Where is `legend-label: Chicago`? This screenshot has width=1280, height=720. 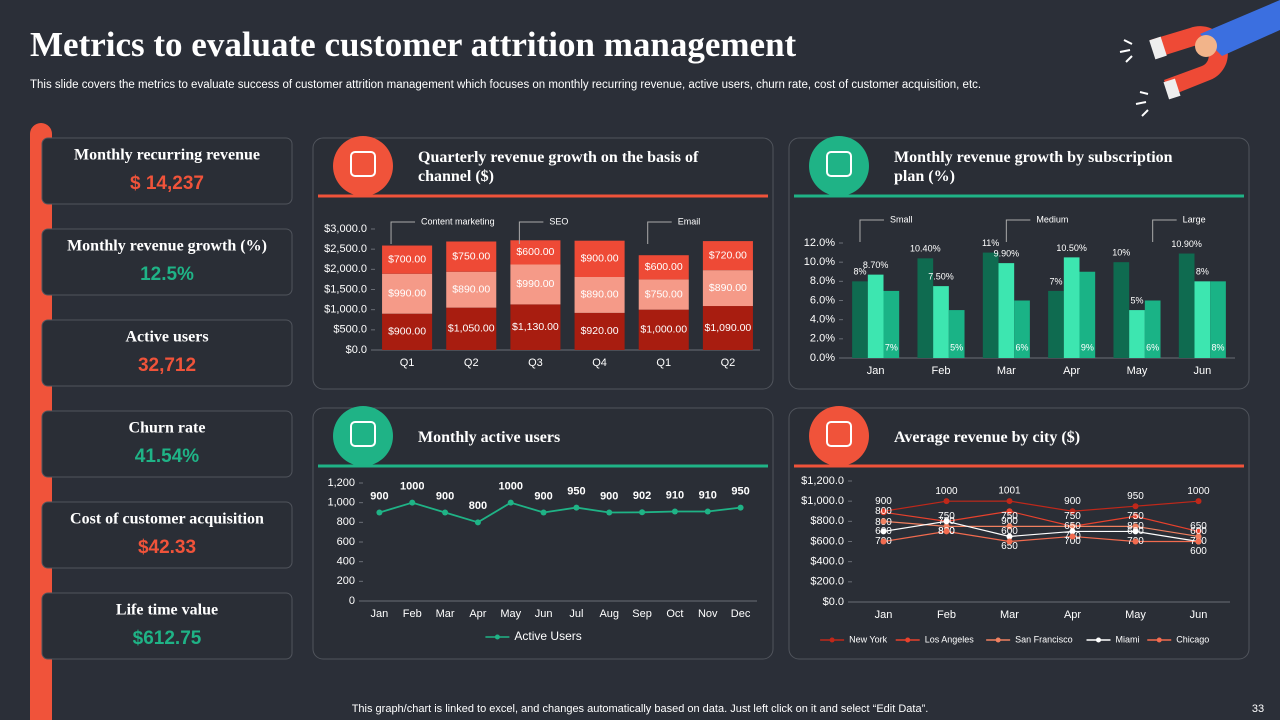
legend-label: Chicago is located at coordinates (1192, 639).